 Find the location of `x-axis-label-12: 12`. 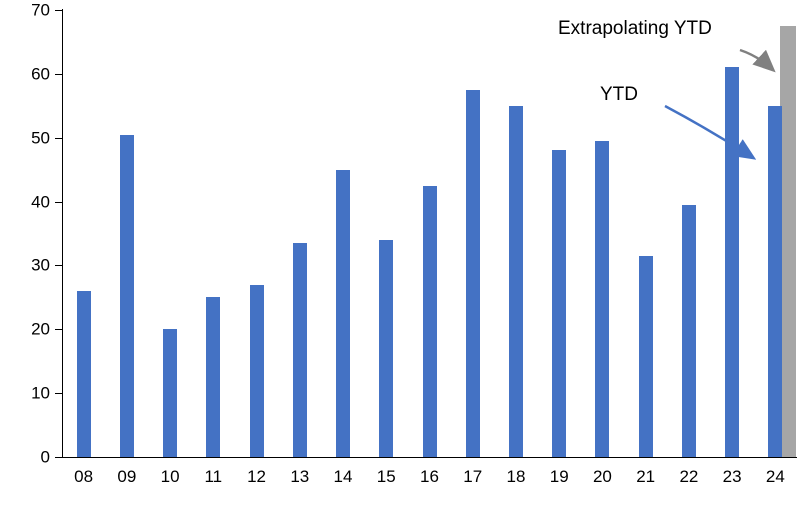

x-axis-label-12: 12 is located at coordinates (256, 476).